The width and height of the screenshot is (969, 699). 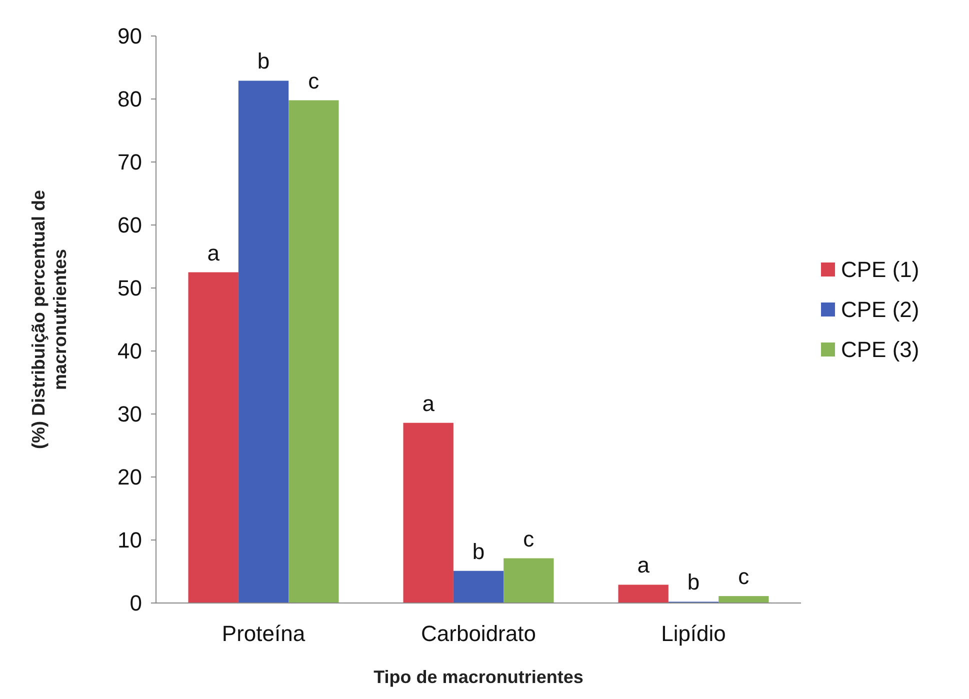 What do you see at coordinates (130, 477) in the screenshot?
I see `y-tick-label: 20` at bounding box center [130, 477].